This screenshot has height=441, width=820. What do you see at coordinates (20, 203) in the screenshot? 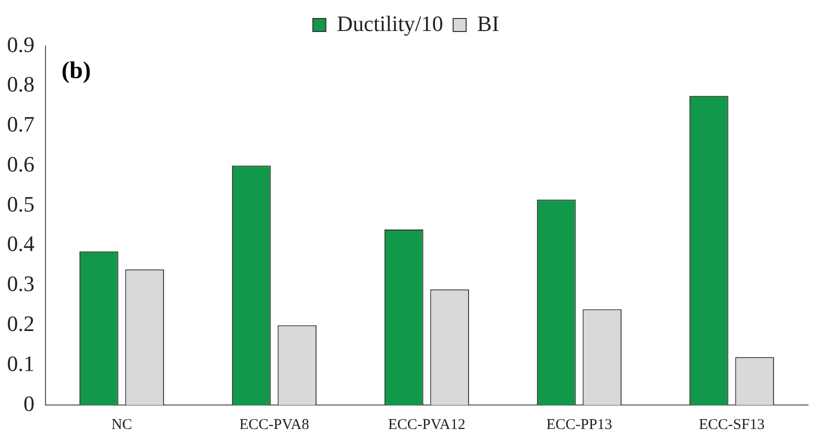
I see `y-tick-label: 0.5` at bounding box center [20, 203].